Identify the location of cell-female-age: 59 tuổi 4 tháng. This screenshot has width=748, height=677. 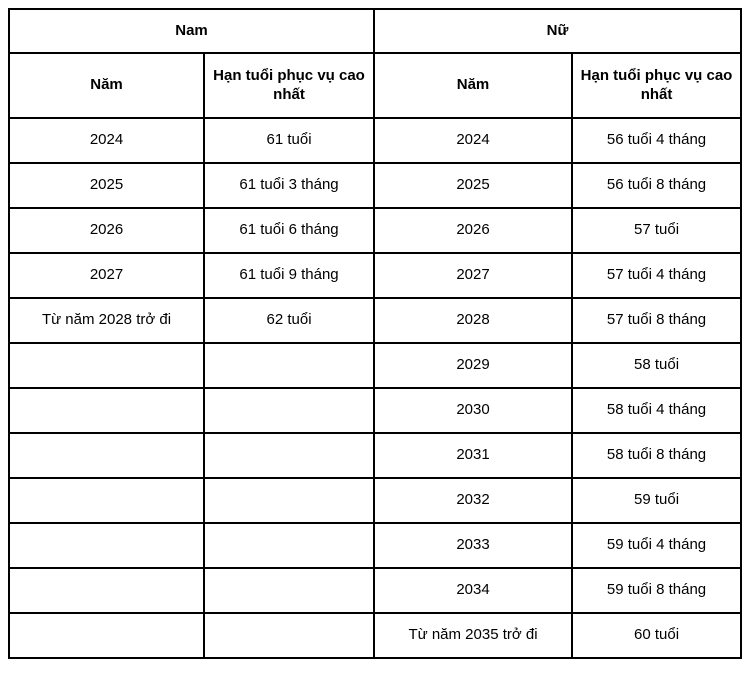
(657, 545).